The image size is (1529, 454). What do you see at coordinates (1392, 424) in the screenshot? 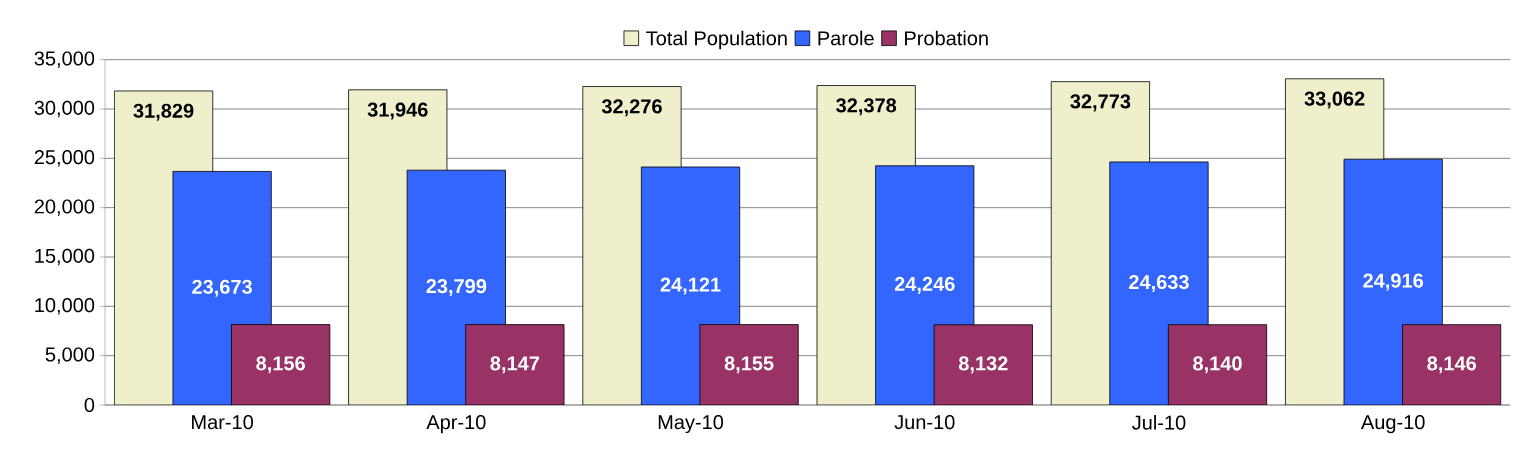
I see `x-tick-label: Aug-10` at bounding box center [1392, 424].